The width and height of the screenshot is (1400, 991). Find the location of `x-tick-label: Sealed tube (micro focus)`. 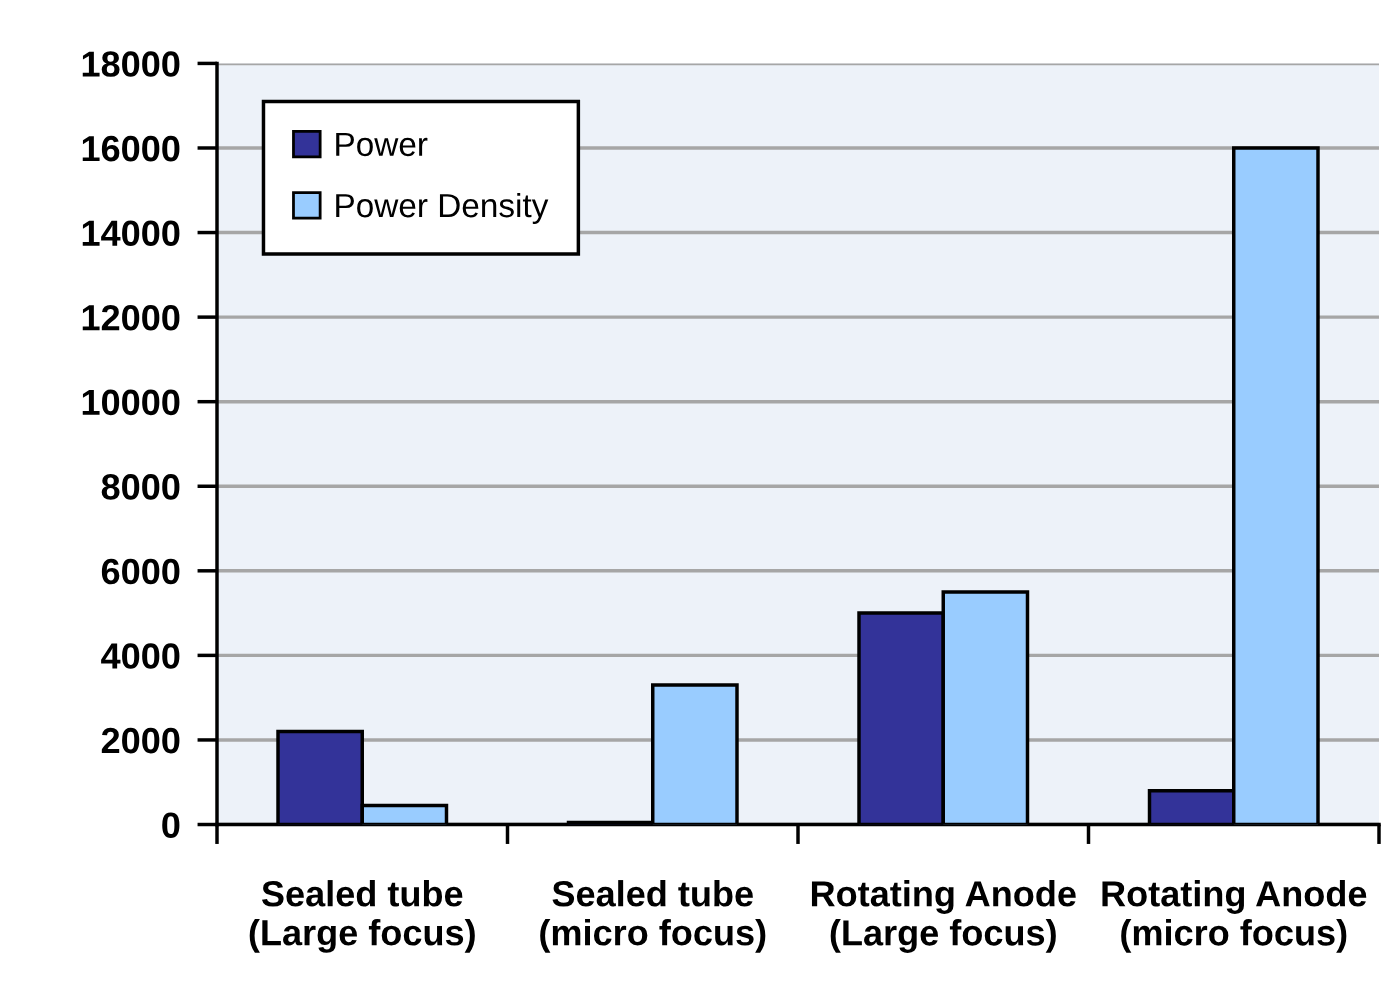

x-tick-label: Sealed tube (micro focus) is located at coordinates (653, 916).